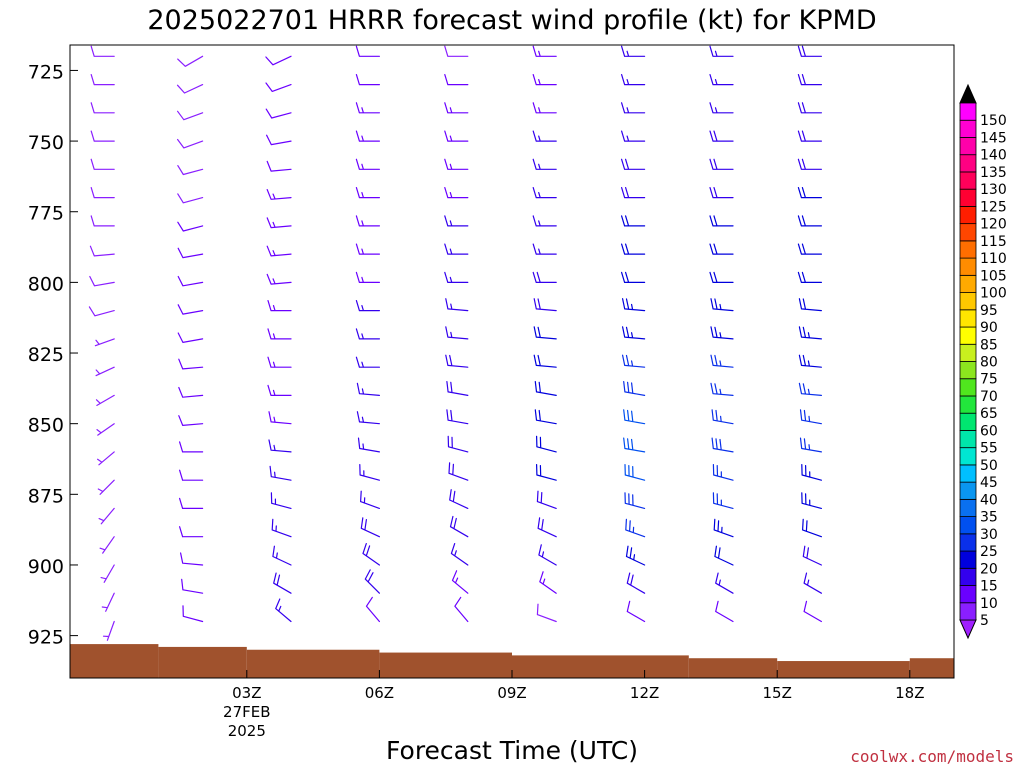 The width and height of the screenshot is (1024, 768). Describe the element at coordinates (246, 712) in the screenshot. I see `x-date-label: 27FEB` at that location.